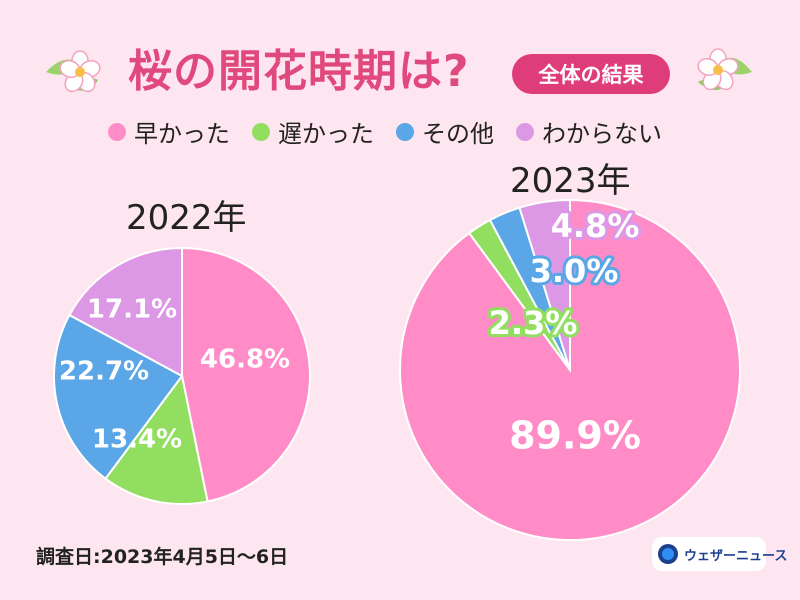 The image size is (800, 600). What do you see at coordinates (574, 271) in the screenshot?
I see `pie-2023-label-other: 3.0%` at bounding box center [574, 271].